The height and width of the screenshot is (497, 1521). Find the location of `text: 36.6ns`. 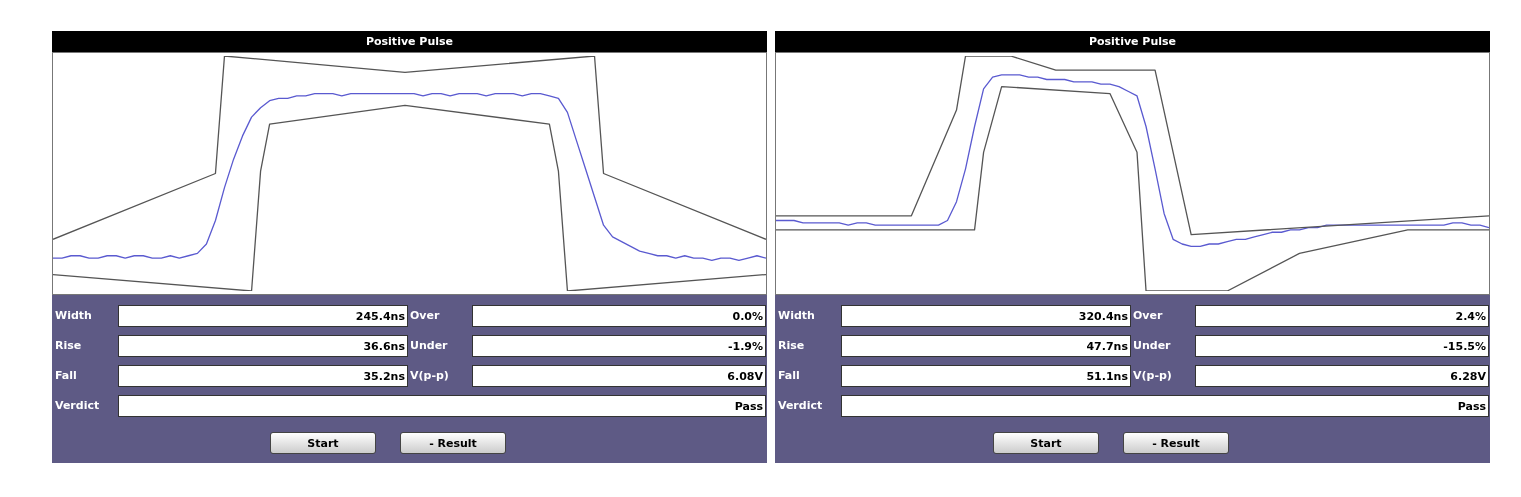

text: 36.6ns is located at coordinates (263, 346).